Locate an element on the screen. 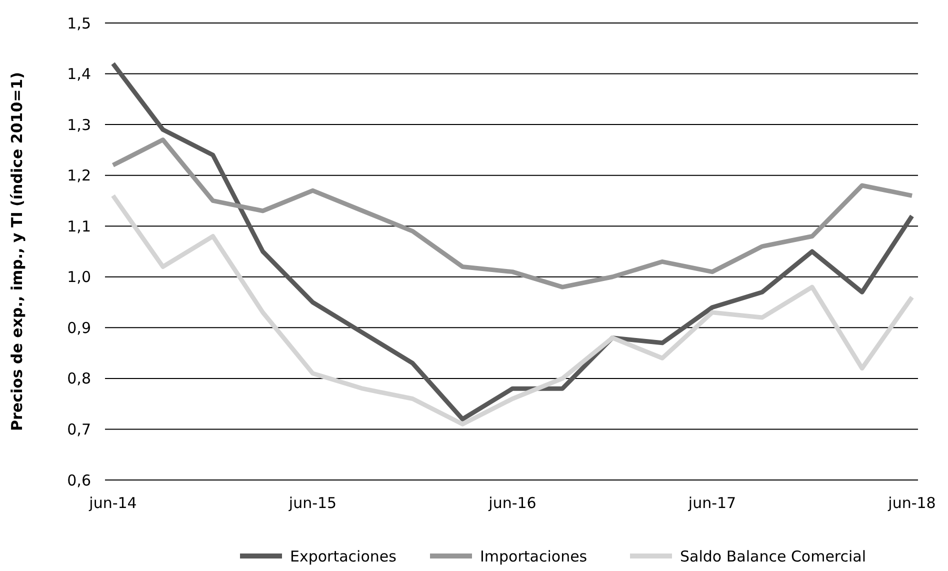 This screenshot has height=571, width=948. legend-label: Exportaciones is located at coordinates (343, 556).